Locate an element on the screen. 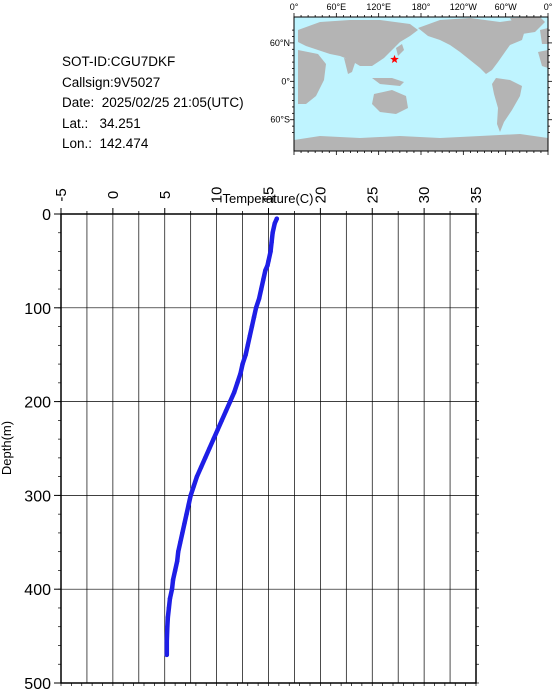  land-antarctica is located at coordinates (421, 142).